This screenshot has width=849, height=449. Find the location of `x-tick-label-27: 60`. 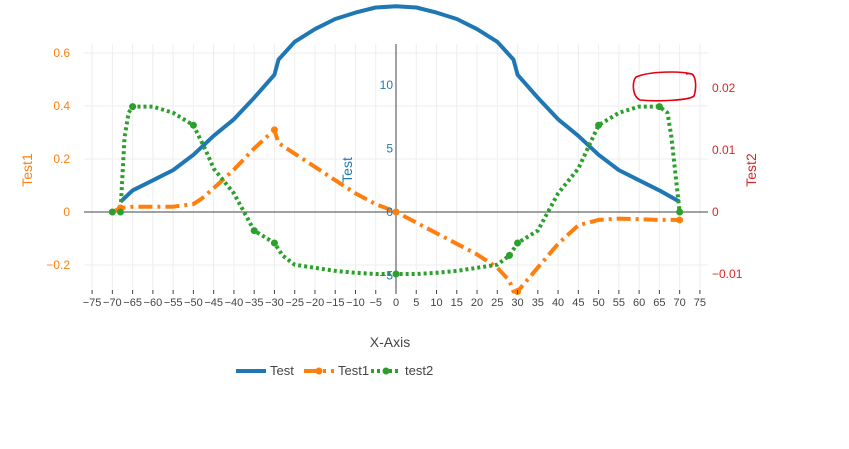

x-tick-label-27: 60 is located at coordinates (639, 303).